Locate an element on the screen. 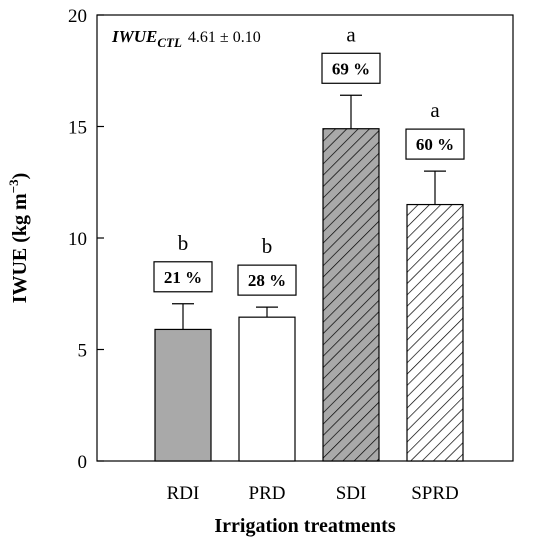  x-tick-label-sprd: SPRD is located at coordinates (435, 493).